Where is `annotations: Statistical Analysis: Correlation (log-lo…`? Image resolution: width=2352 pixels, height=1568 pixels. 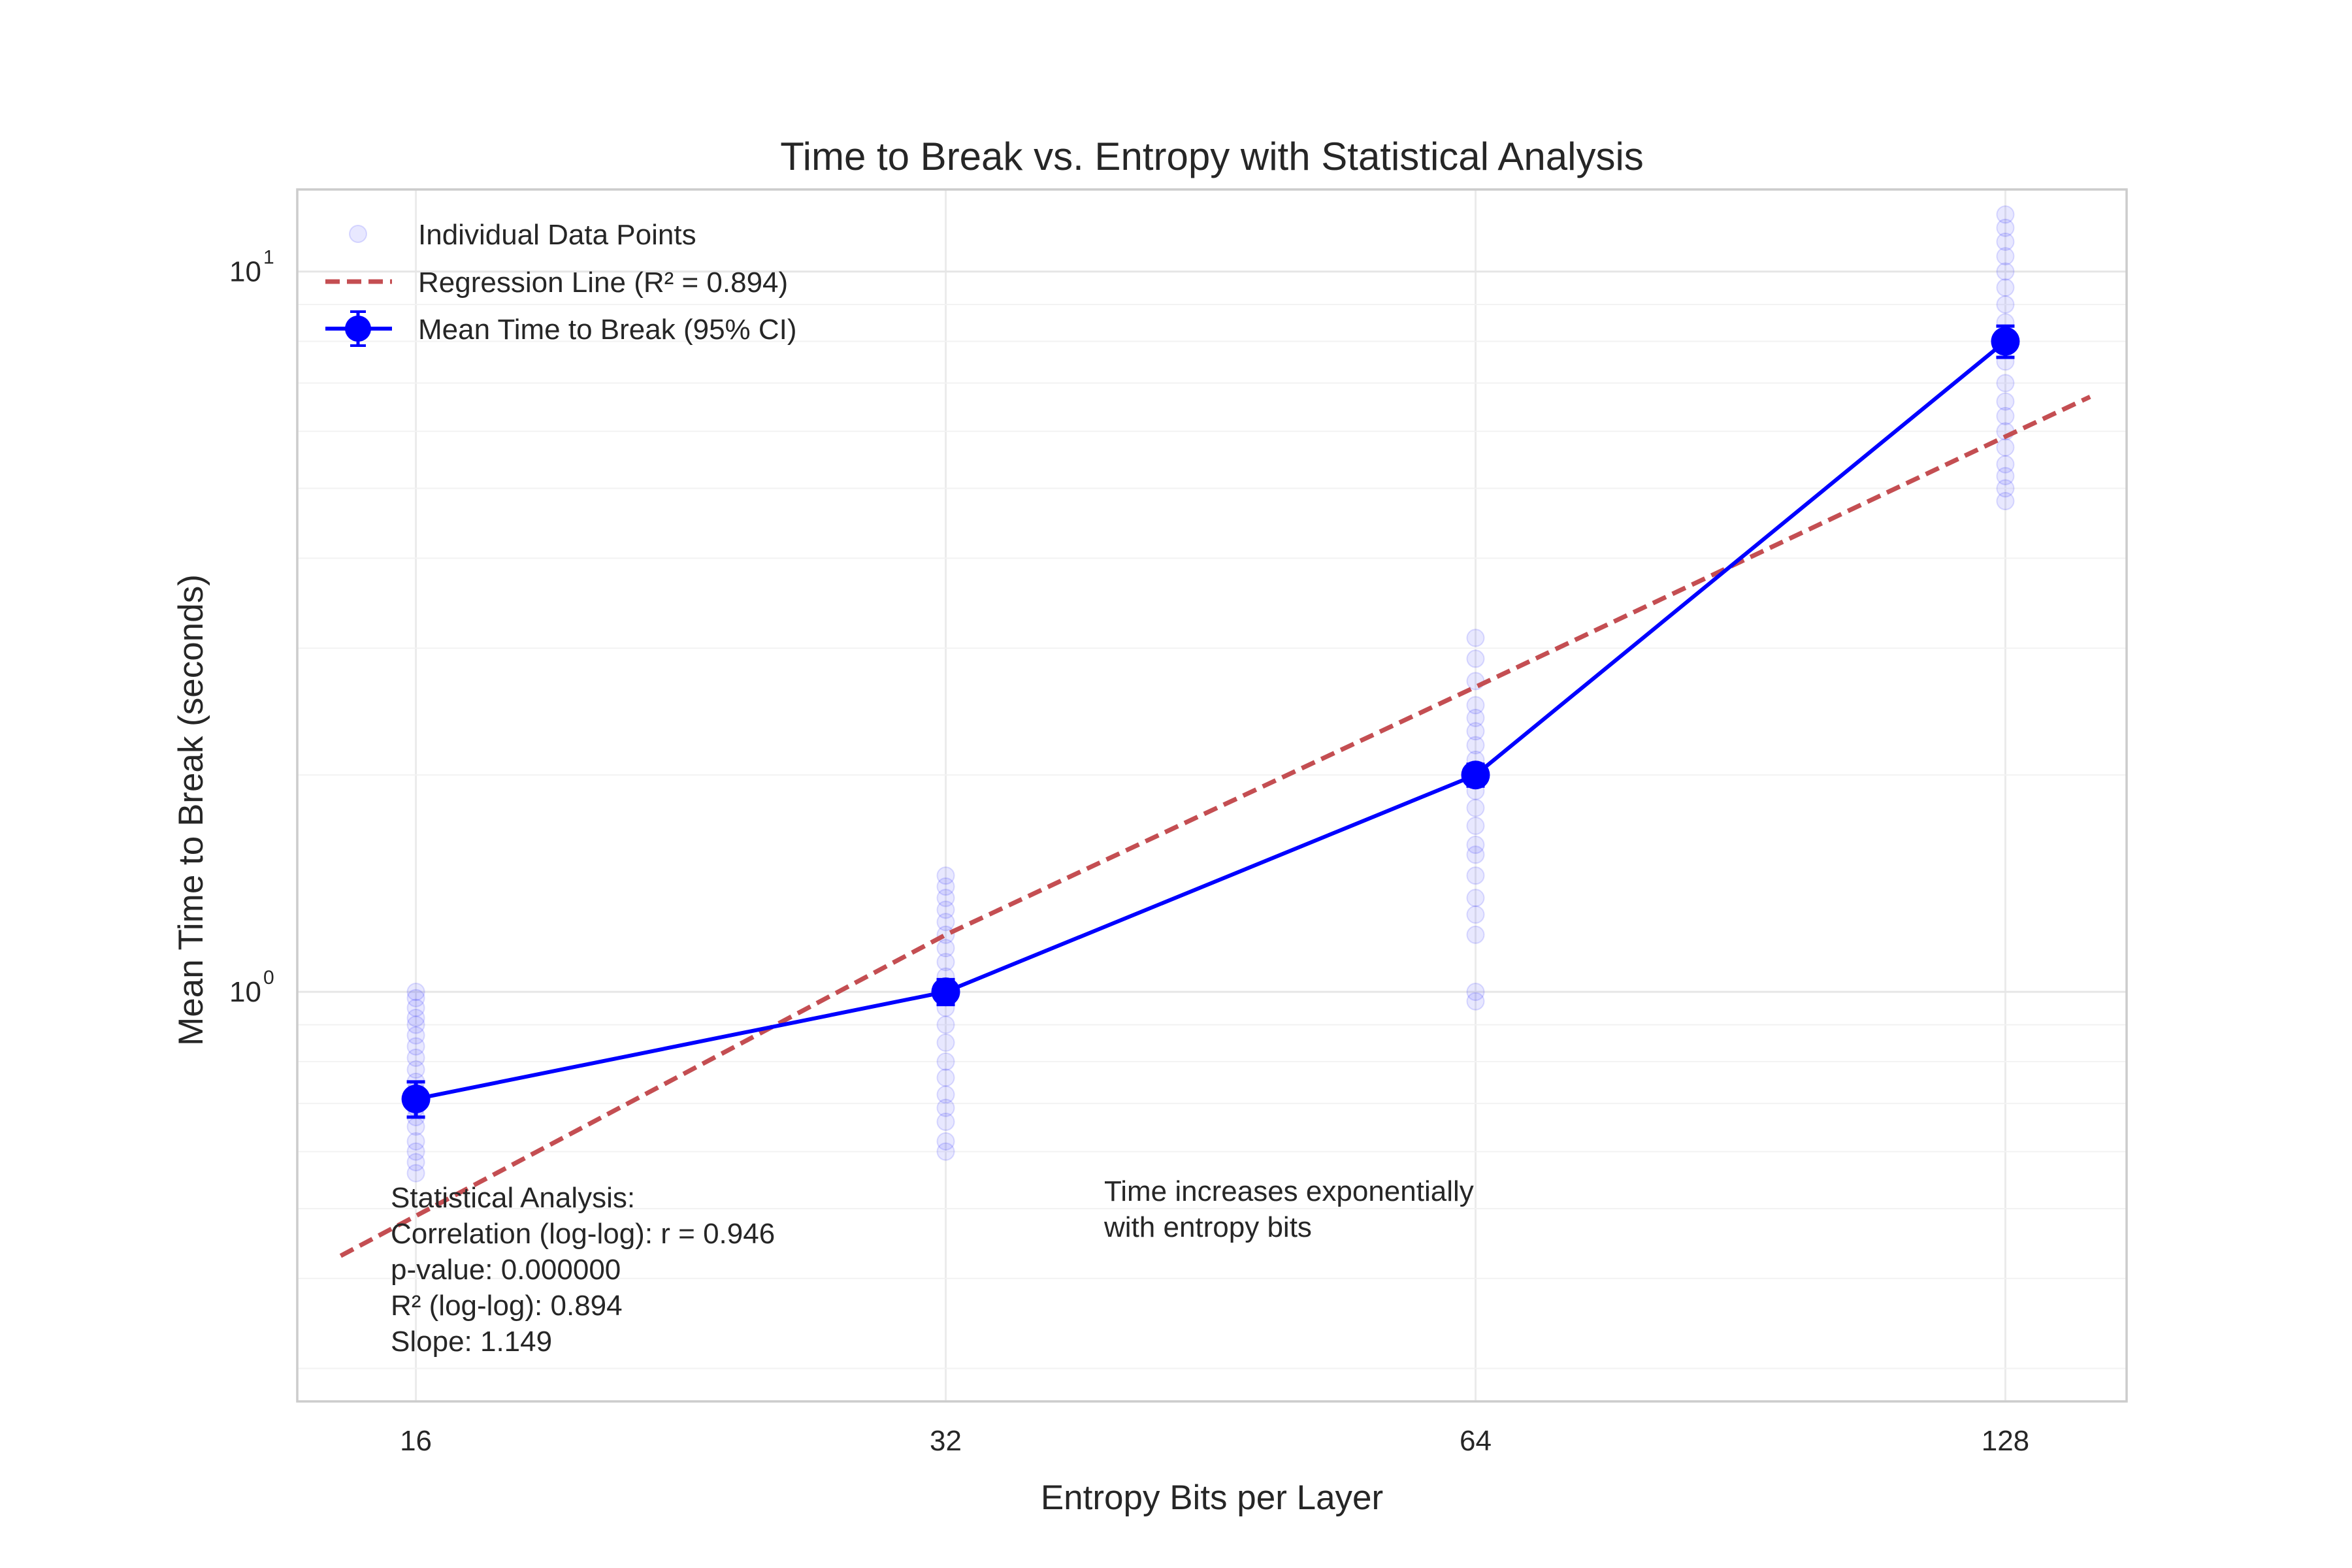 annotations: Statistical Analysis: Correlation (log-lo… is located at coordinates (932, 1266).